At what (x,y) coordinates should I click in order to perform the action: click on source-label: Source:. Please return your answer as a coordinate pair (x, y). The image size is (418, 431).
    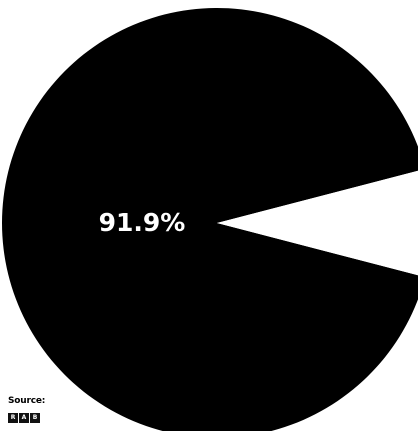
    Looking at the image, I should click on (27, 401).